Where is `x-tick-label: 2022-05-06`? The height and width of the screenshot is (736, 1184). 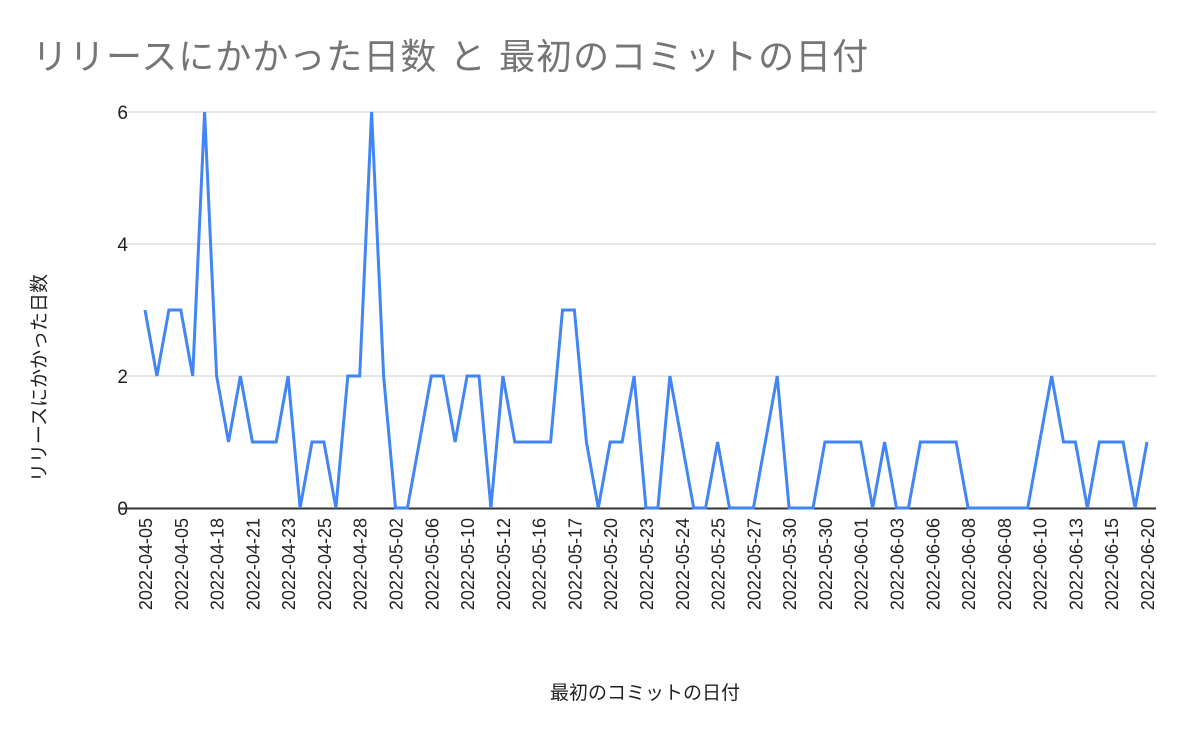 x-tick-label: 2022-05-06 is located at coordinates (432, 564).